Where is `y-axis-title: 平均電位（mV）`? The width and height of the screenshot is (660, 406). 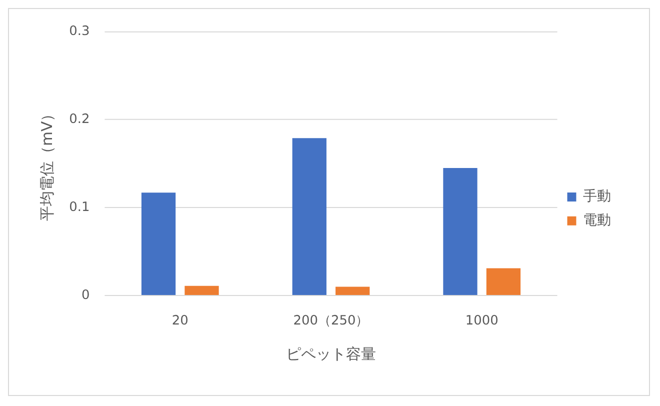
y-axis-title: 平均電位（mV） is located at coordinates (47, 163).